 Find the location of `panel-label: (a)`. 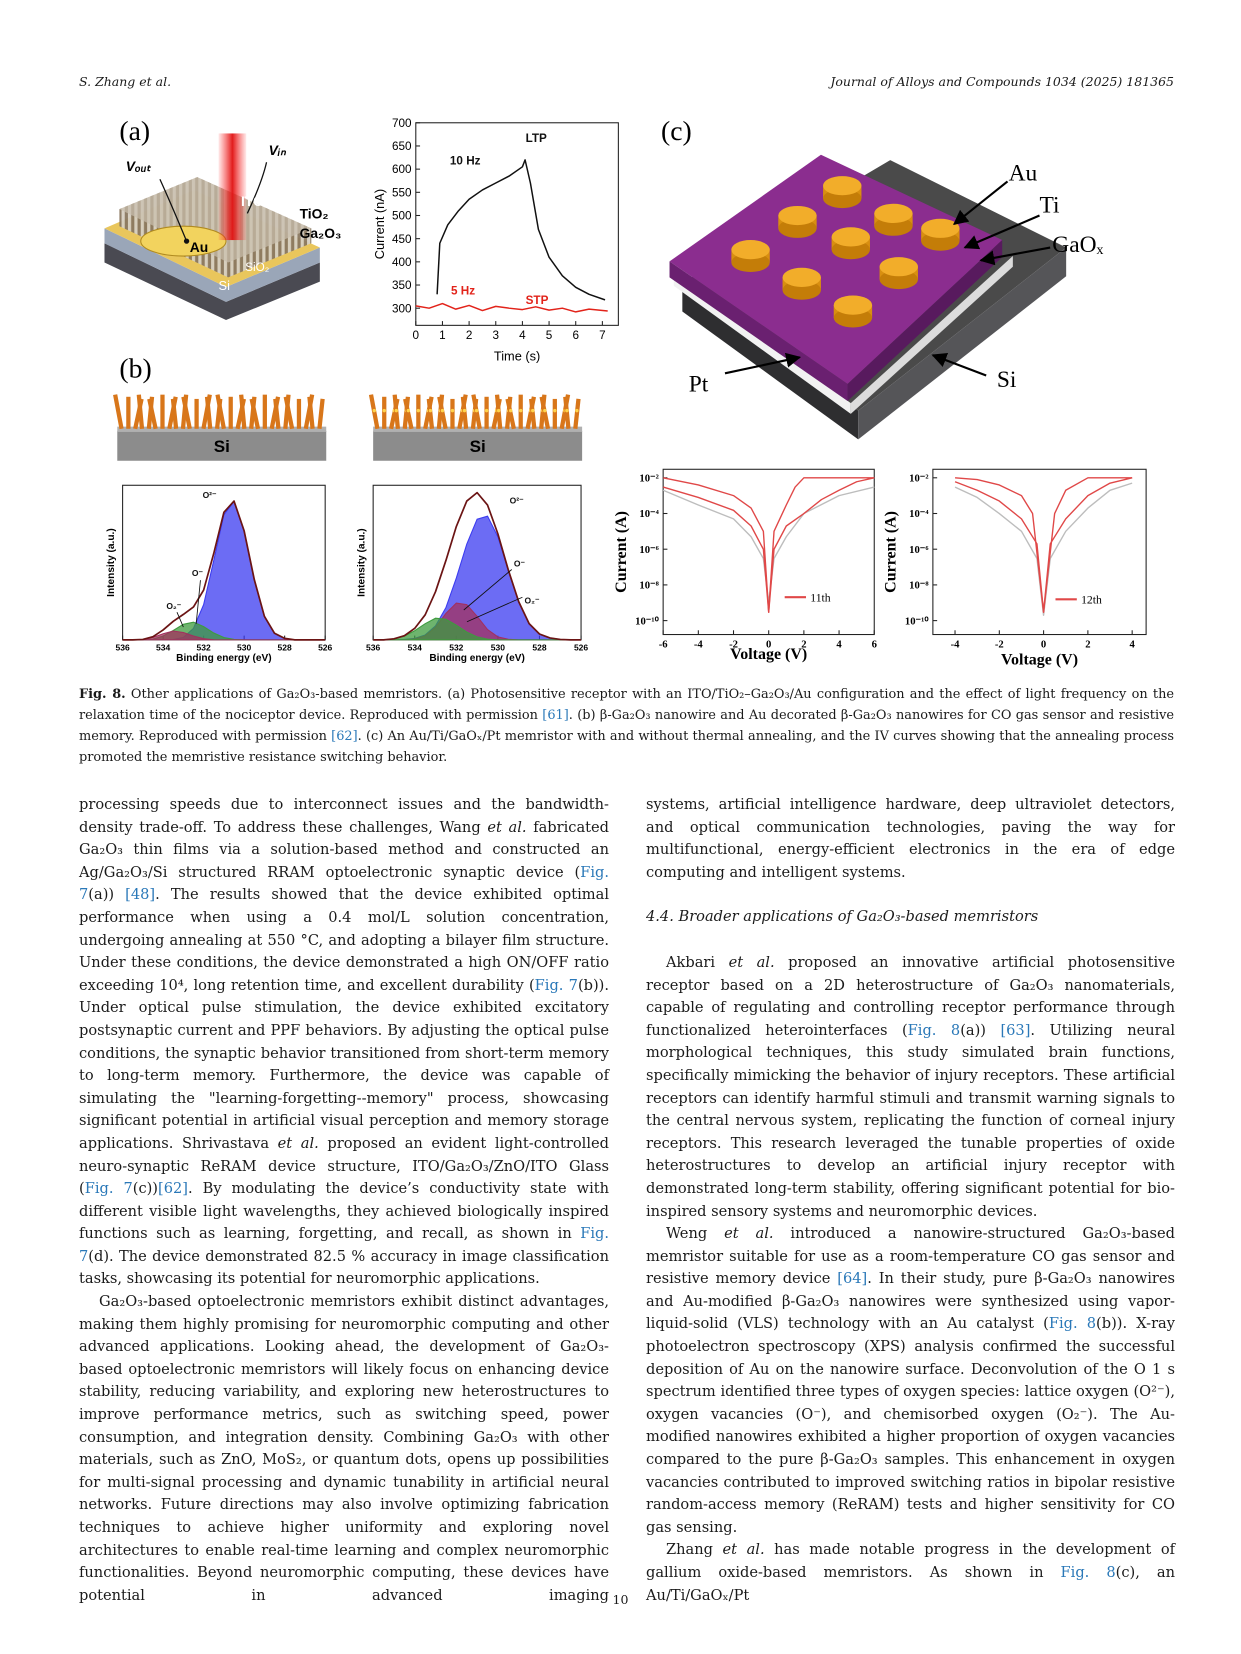

panel-label: (a) is located at coordinates (134, 130).